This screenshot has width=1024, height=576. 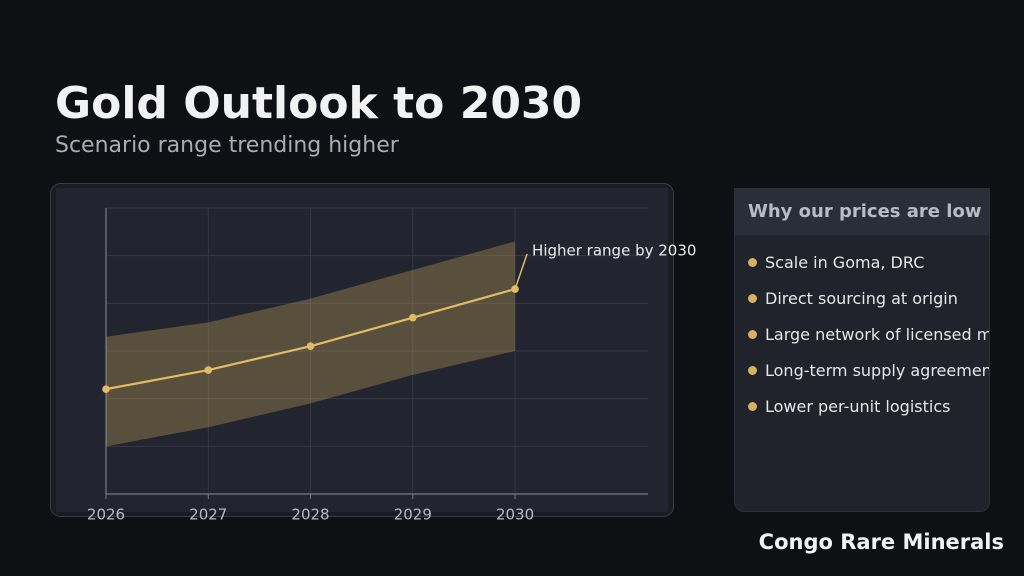 What do you see at coordinates (413, 515) in the screenshot?
I see `x-tick-label: 2029` at bounding box center [413, 515].